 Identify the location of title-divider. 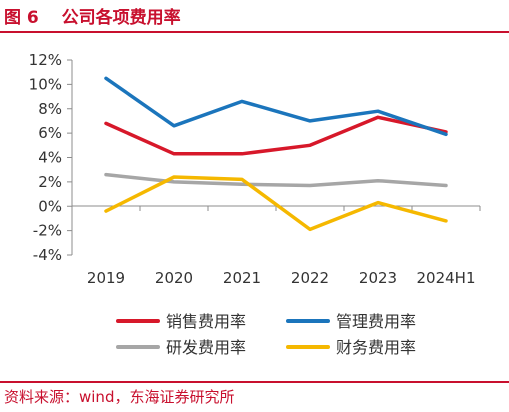
(254, 32).